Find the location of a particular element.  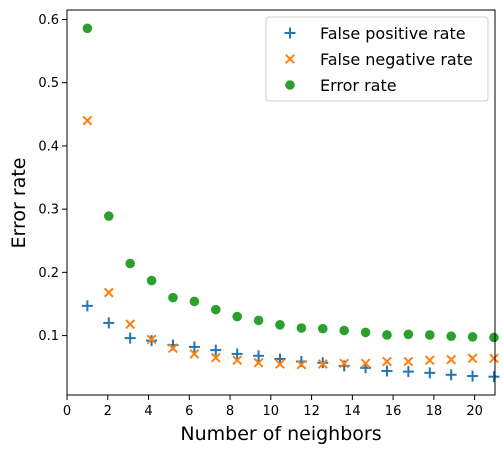

y-tick-label: 0.4 is located at coordinates (48, 146).